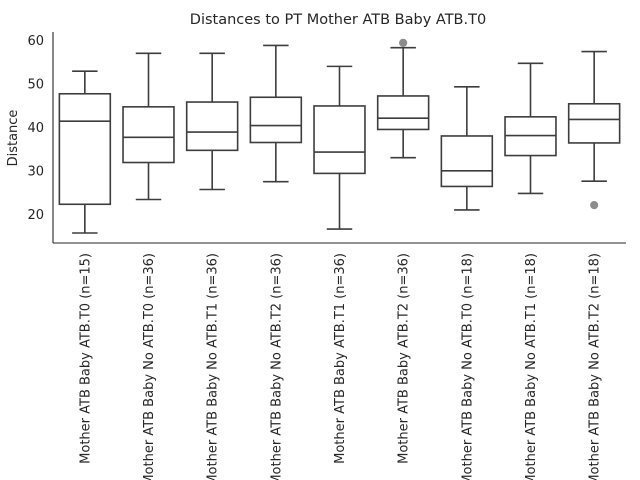  Describe the element at coordinates (404, 358) in the screenshot. I see `x-tick-label: Mother ATB Baby ATB.T2 (n=36)` at that location.